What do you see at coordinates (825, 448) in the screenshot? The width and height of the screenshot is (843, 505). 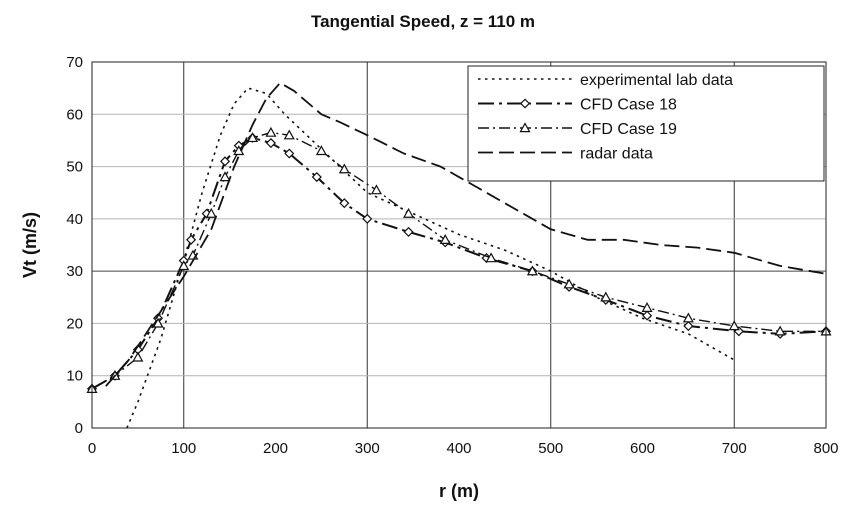 I see `x-tick-label: 800` at bounding box center [825, 448].